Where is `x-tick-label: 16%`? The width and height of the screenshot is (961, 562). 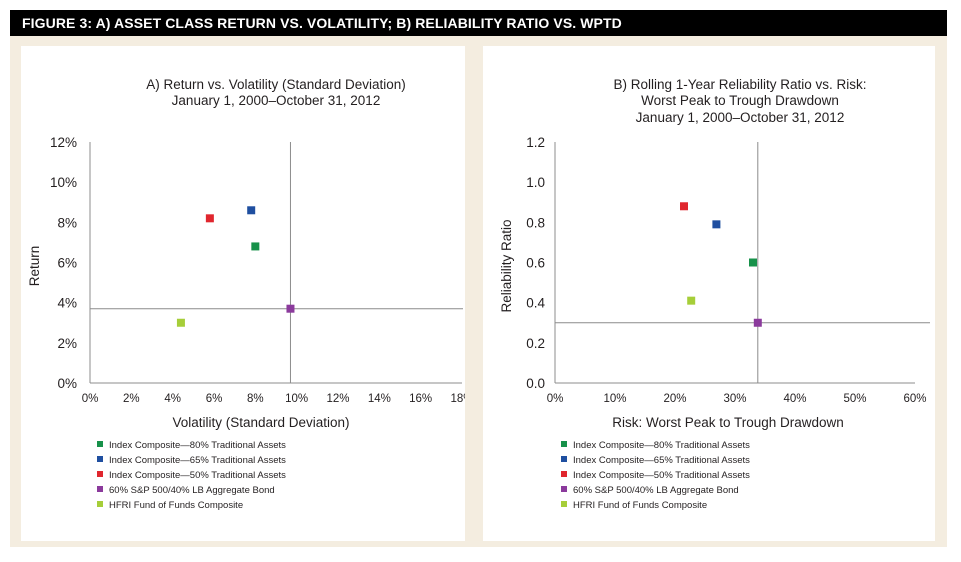
x-tick-label: 16% is located at coordinates (420, 399).